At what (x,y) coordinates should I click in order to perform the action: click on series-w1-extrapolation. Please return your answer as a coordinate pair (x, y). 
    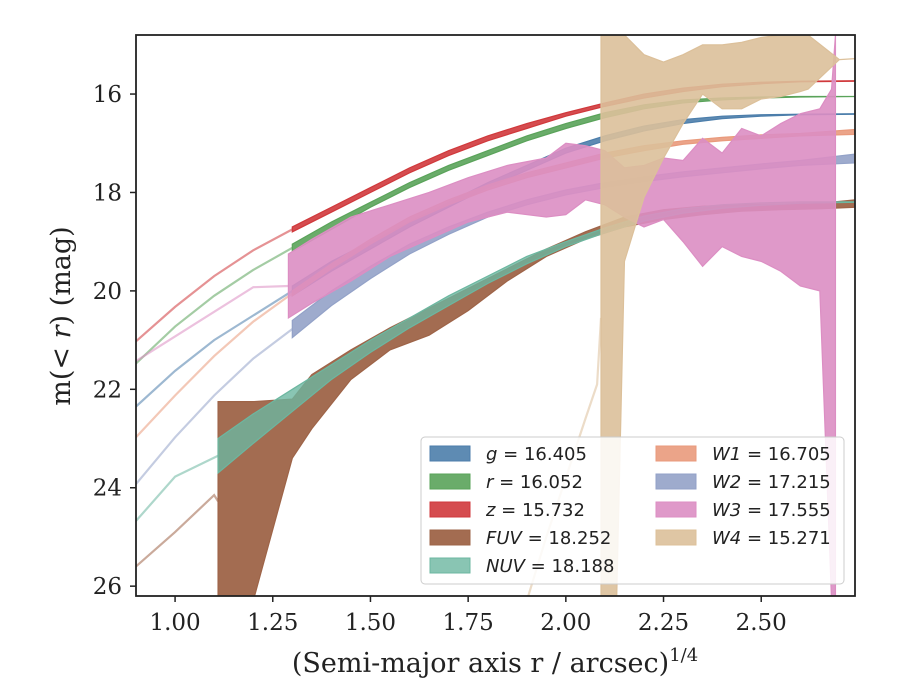
    Looking at the image, I should click on (214, 365).